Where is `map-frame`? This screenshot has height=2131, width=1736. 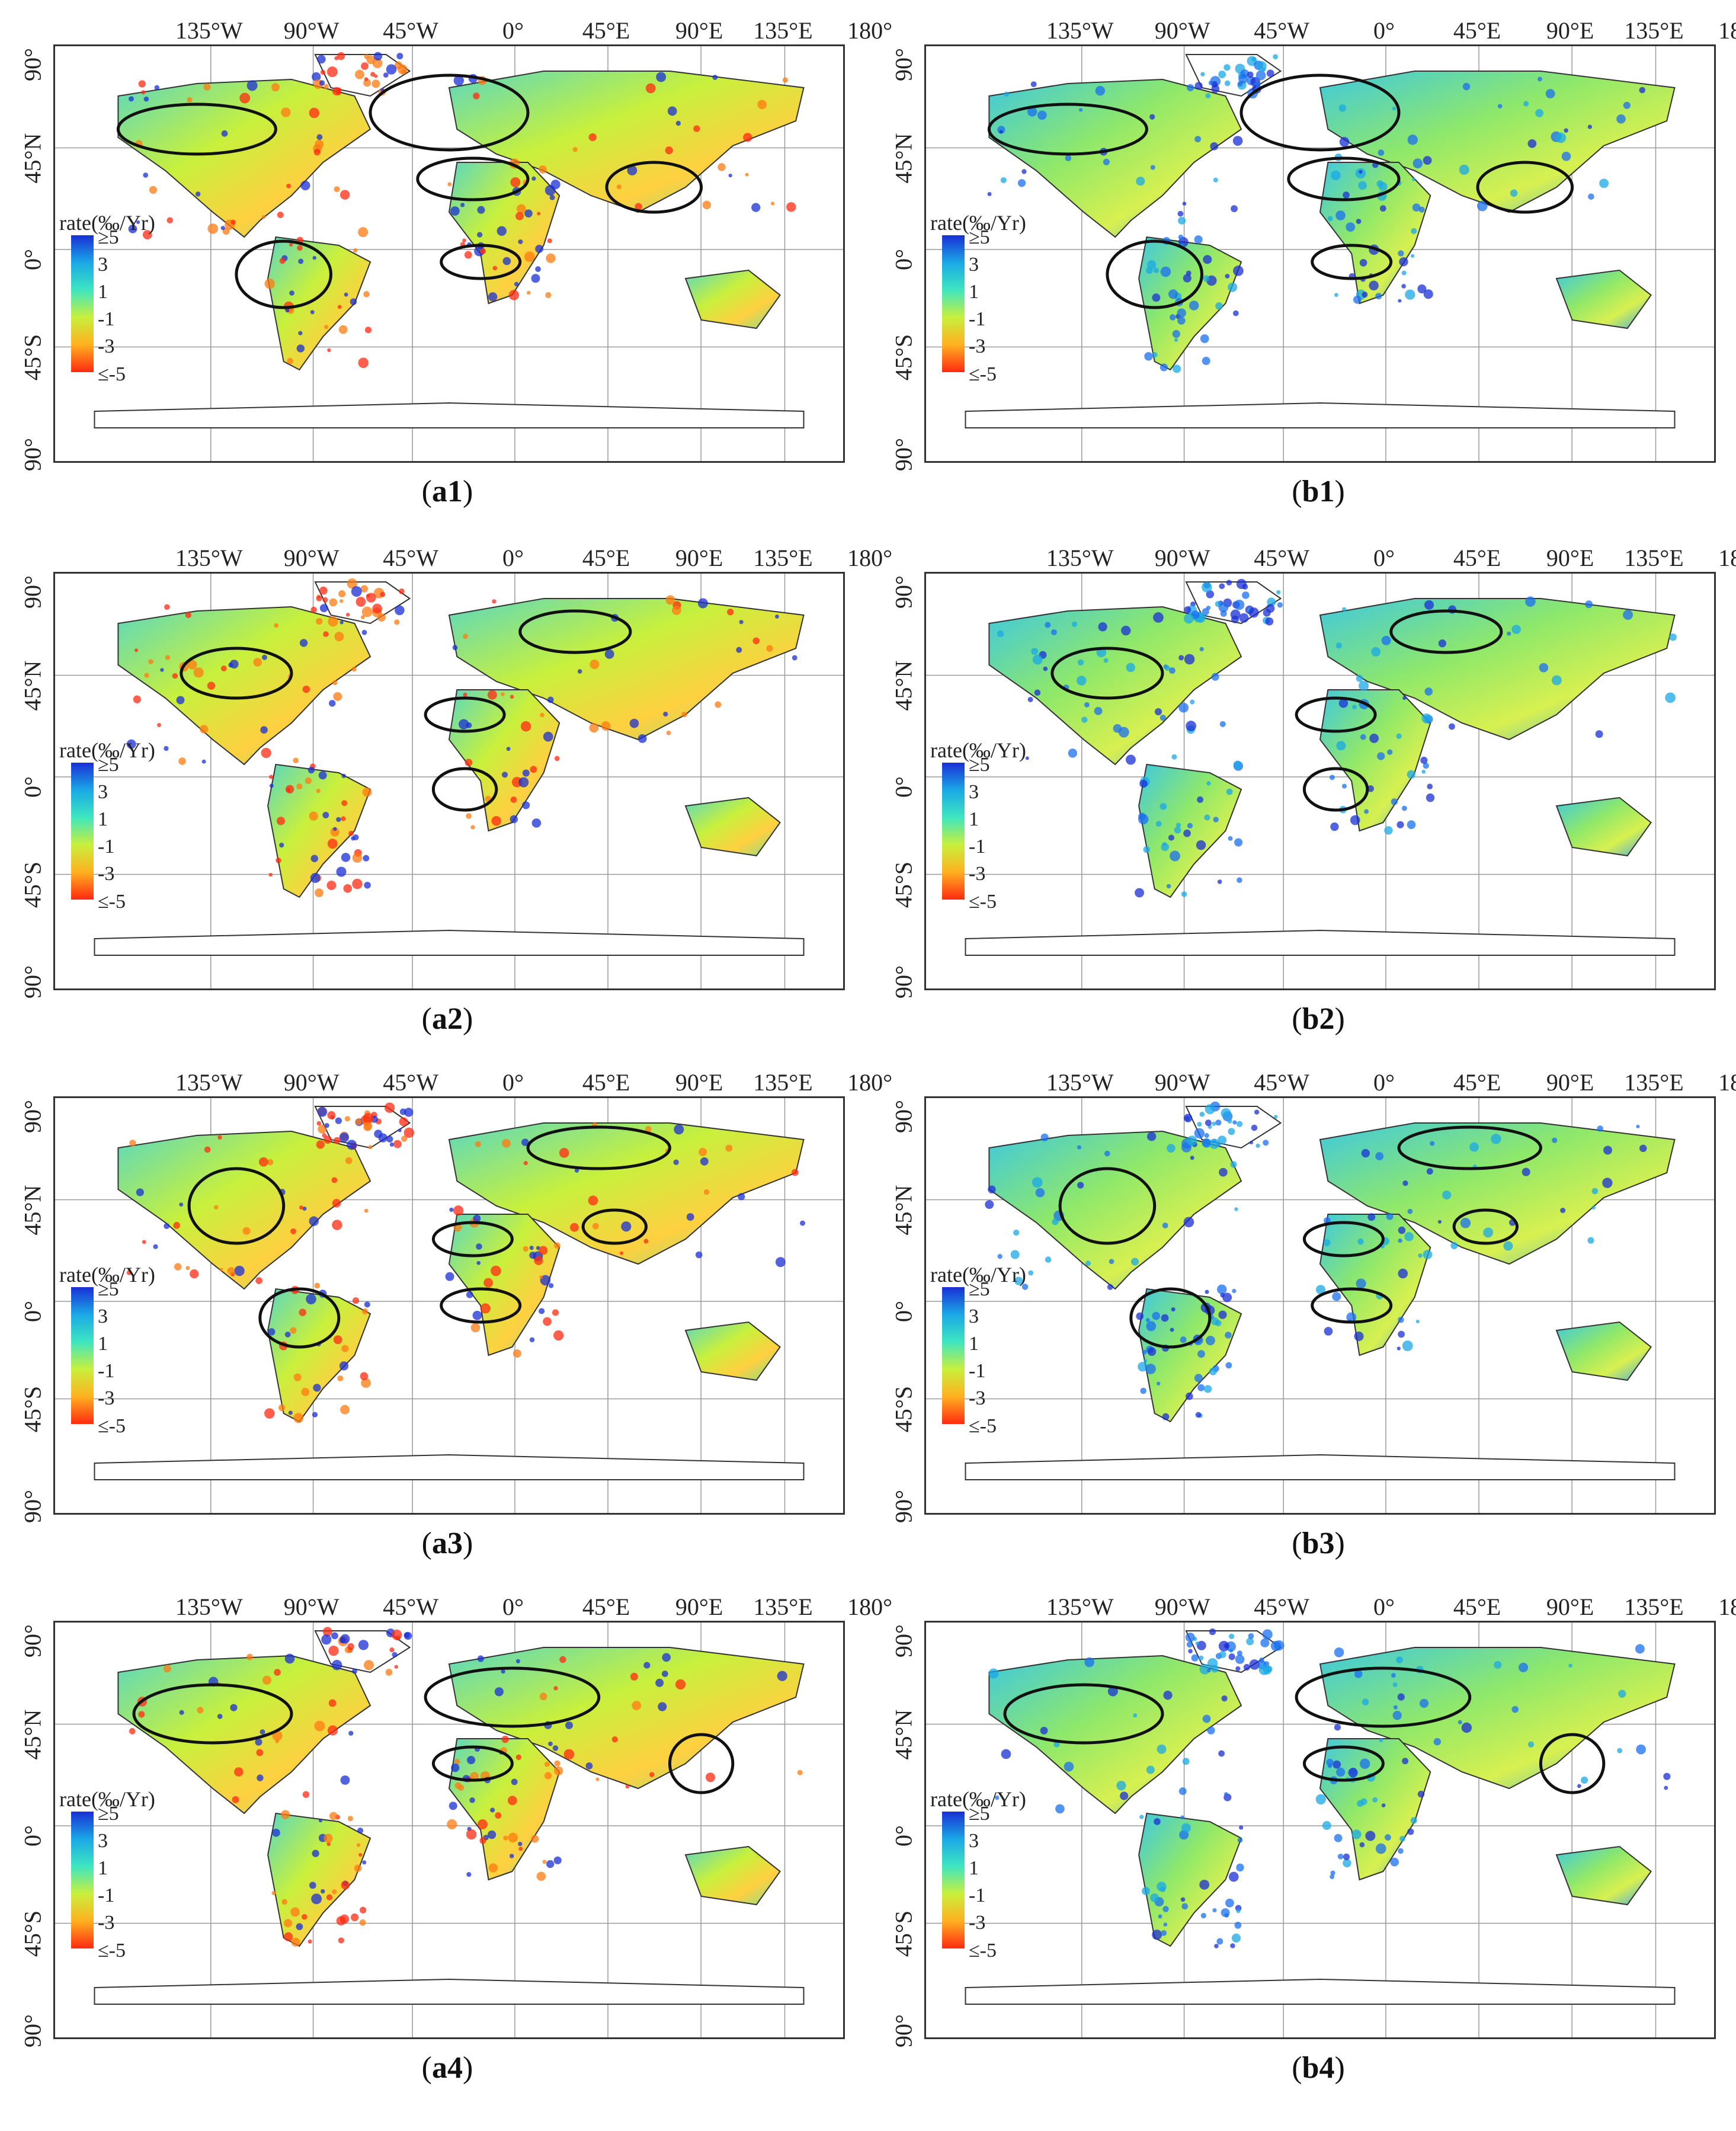 map-frame is located at coordinates (1320, 254).